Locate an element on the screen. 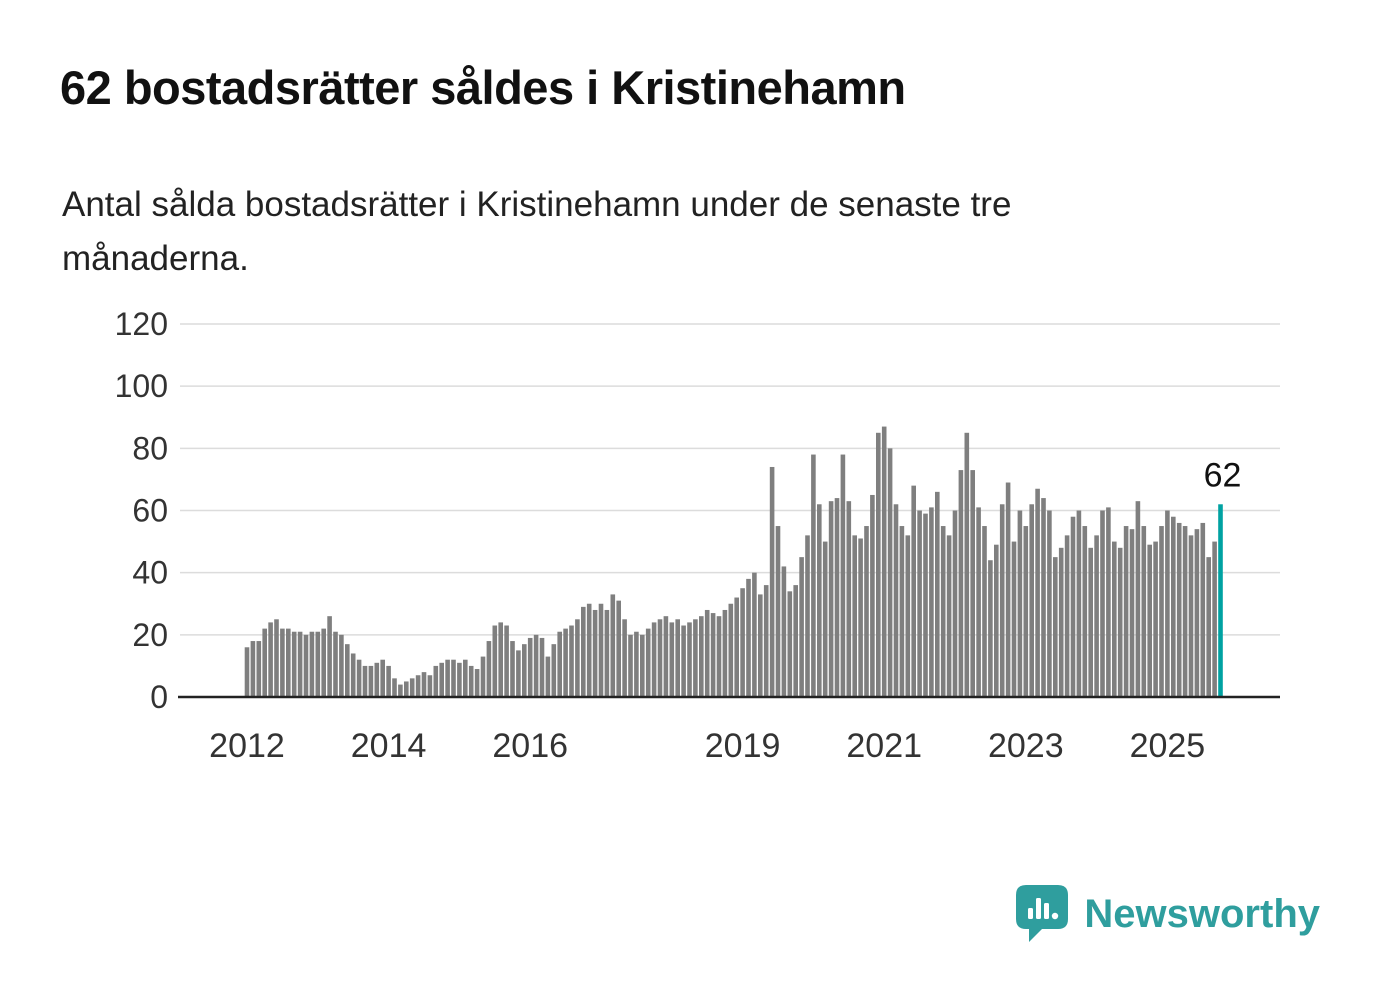 This screenshot has height=999, width=1382. y-tick-label: 0 is located at coordinates (159, 697).